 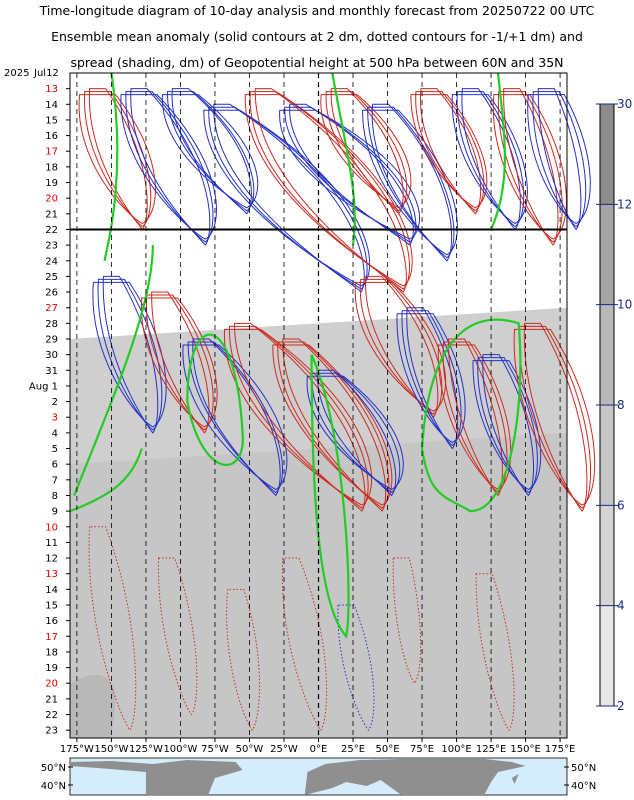 What do you see at coordinates (51, 277) in the screenshot?
I see `y-axis-tick-label: 25` at bounding box center [51, 277].